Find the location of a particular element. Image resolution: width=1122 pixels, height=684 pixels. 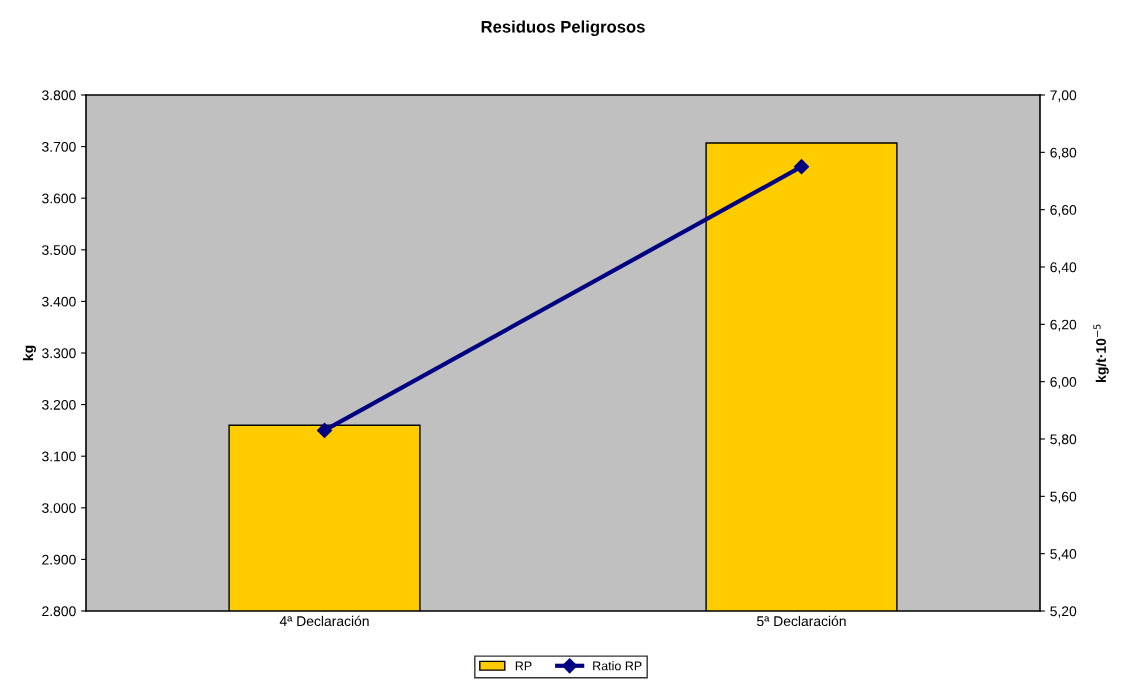

chart-title: Residuos Peligrosos is located at coordinates (563, 28).